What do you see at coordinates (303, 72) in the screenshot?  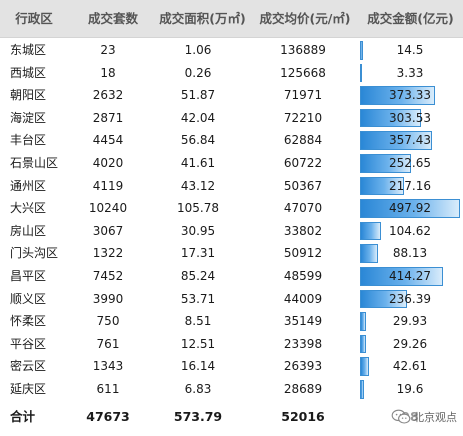 I see `price-cell: 125668` at bounding box center [303, 72].